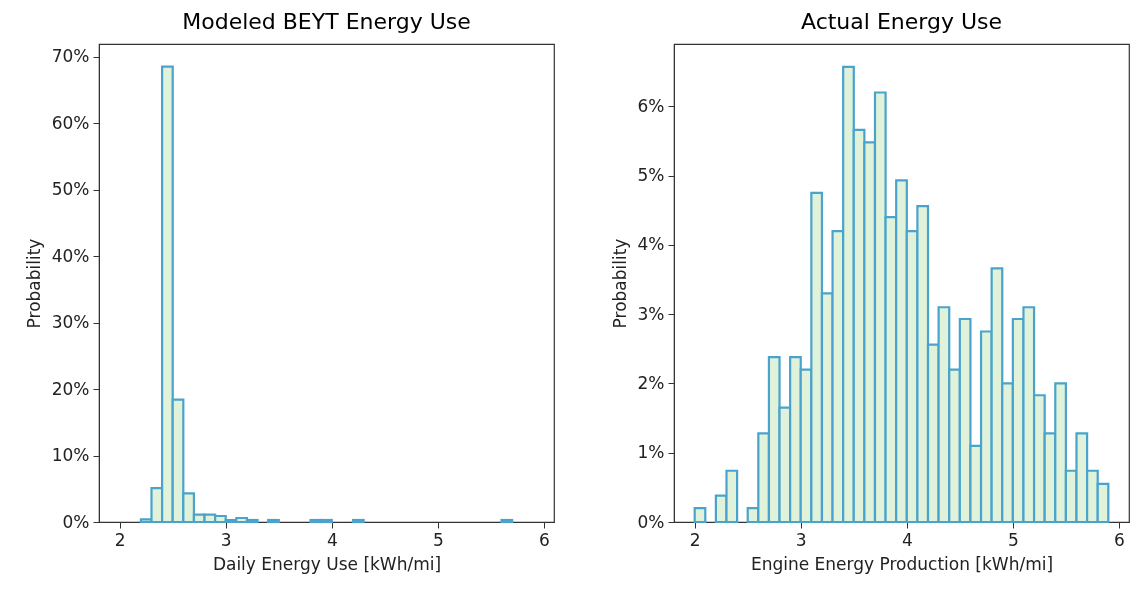 This screenshot has height=595, width=1142. What do you see at coordinates (327, 563) in the screenshot?
I see `x-axis-title: Daily Energy Use [kWh/mi]` at bounding box center [327, 563].